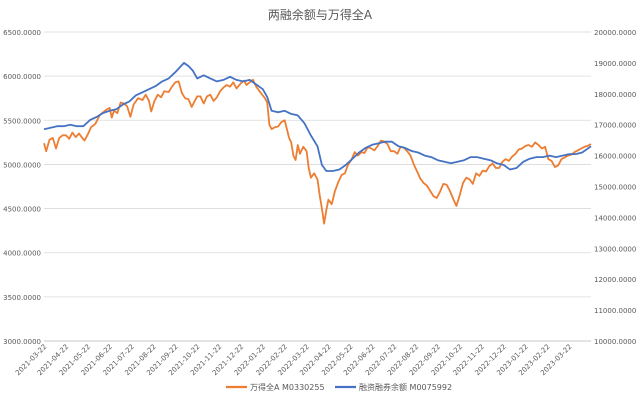 The image size is (640, 401). What do you see at coordinates (615, 64) in the screenshot?
I see `right-tick-label: 19000.0000` at bounding box center [615, 64].